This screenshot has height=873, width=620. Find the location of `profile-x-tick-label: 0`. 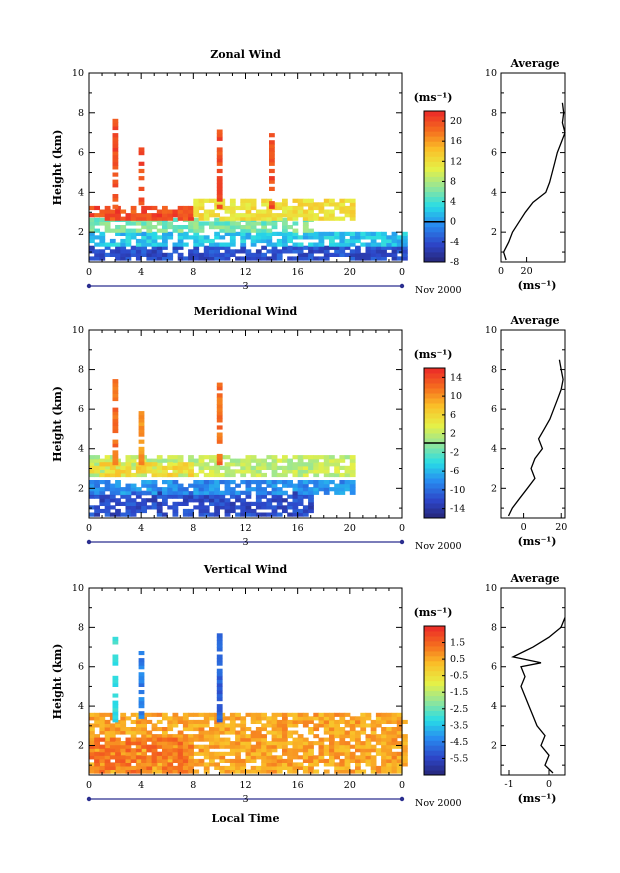

profile-x-tick-label: 0 is located at coordinates (524, 527).